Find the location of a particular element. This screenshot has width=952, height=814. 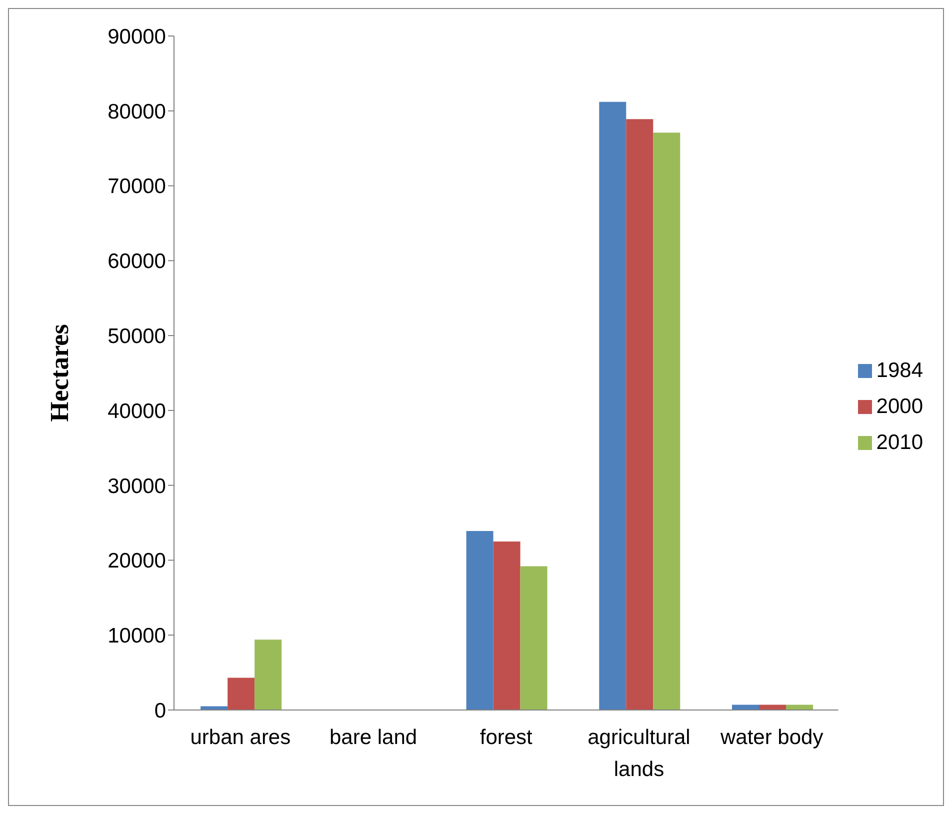

y-axis-title: Hectares is located at coordinates (59, 373).